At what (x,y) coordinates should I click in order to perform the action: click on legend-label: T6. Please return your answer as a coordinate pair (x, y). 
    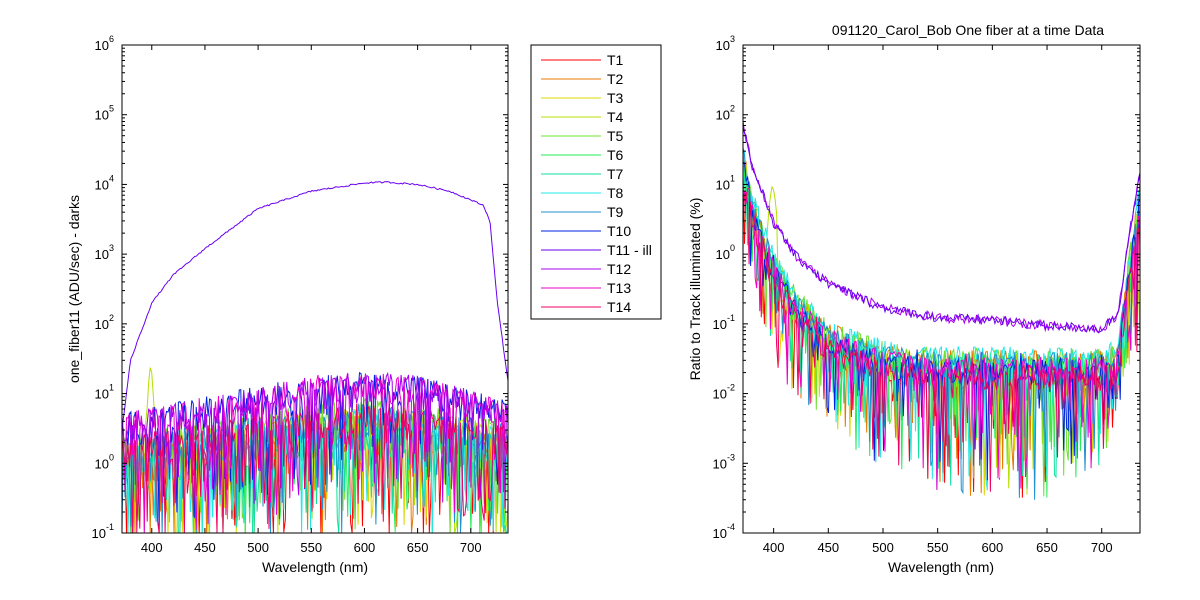
    Looking at the image, I should click on (615, 155).